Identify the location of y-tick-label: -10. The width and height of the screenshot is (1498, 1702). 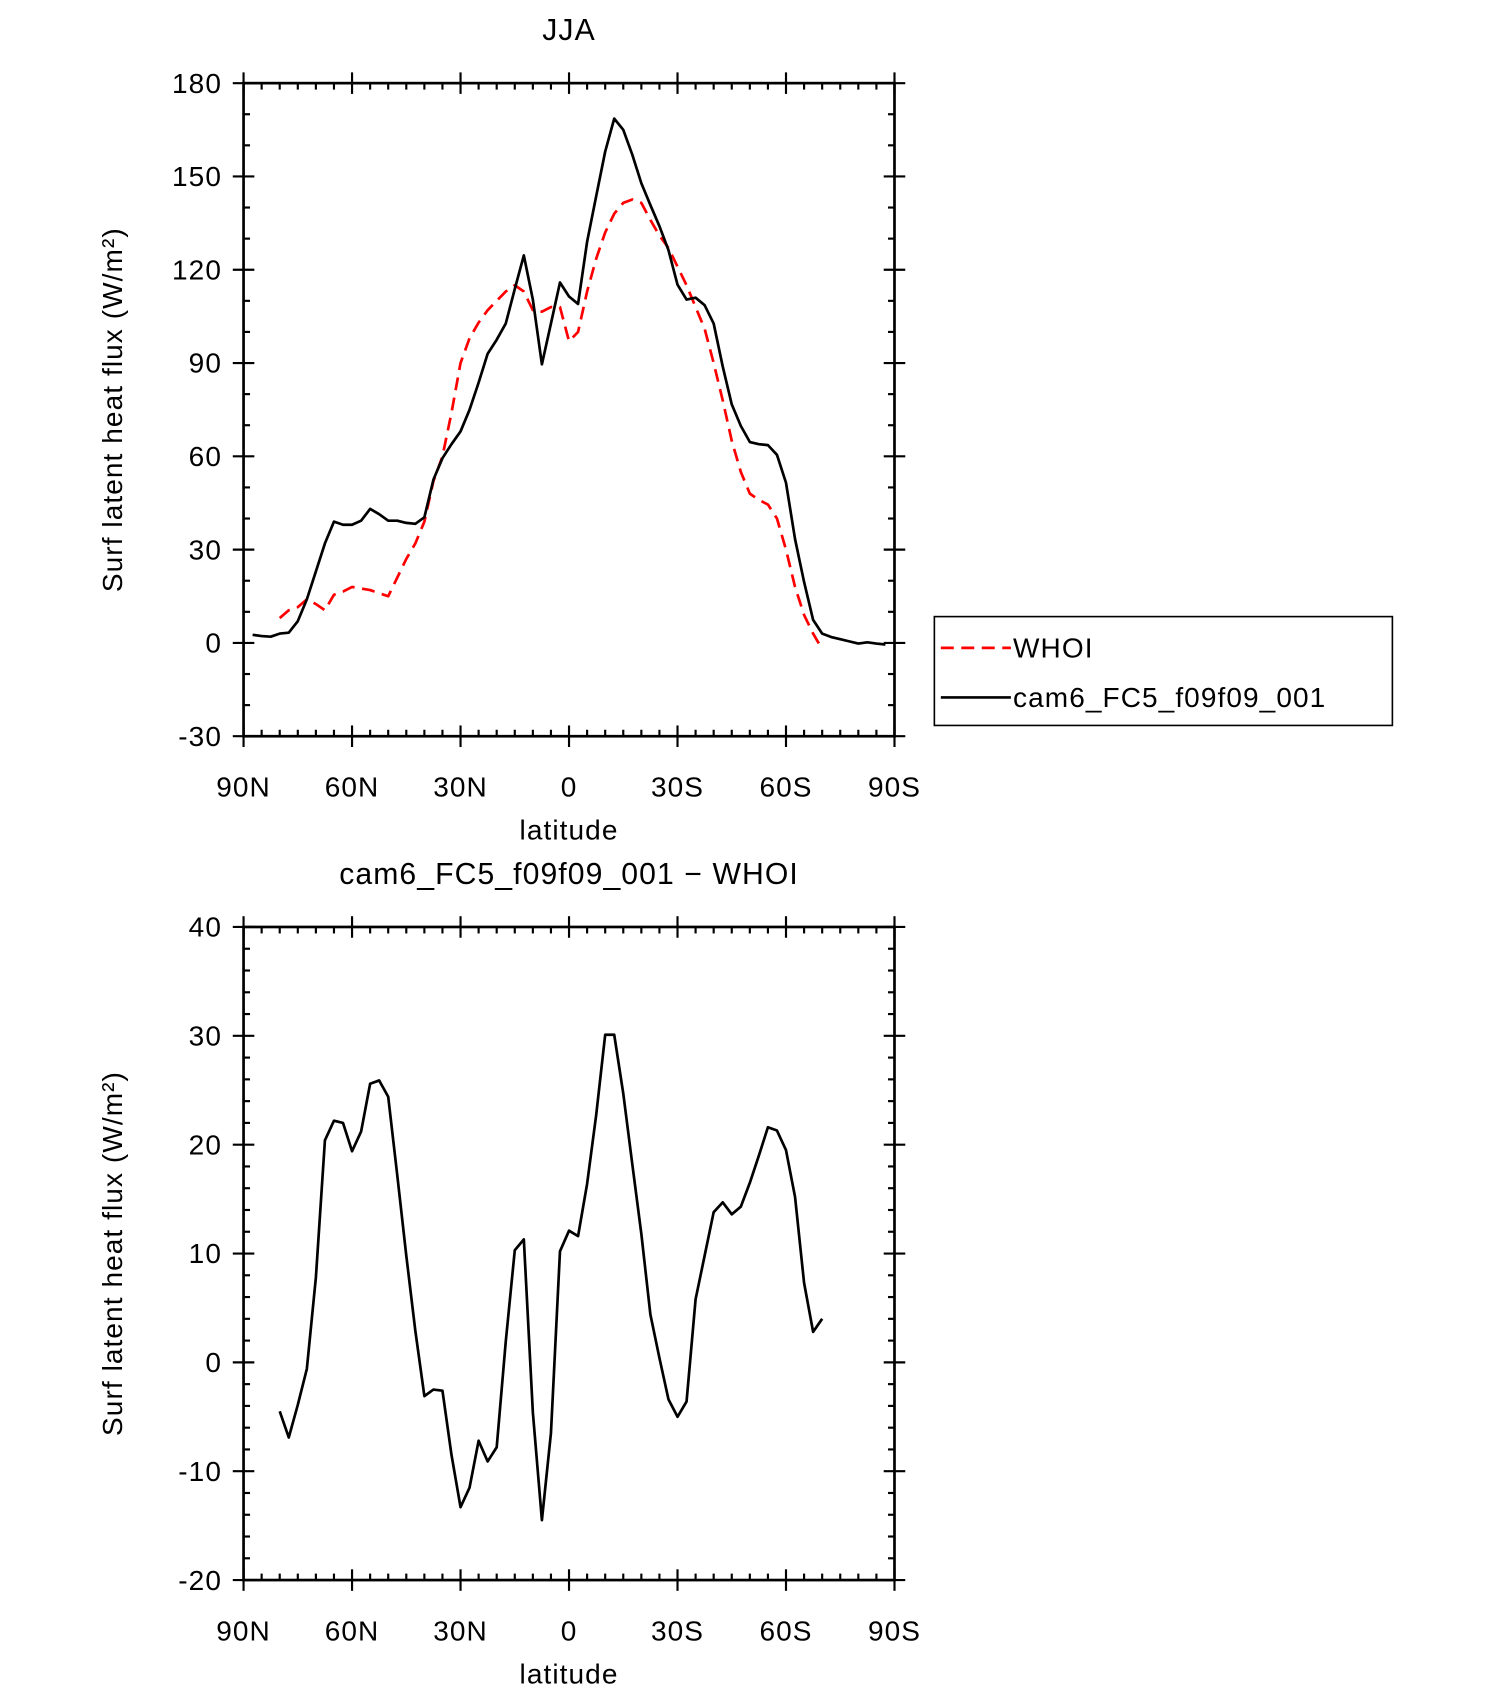
(200, 1471).